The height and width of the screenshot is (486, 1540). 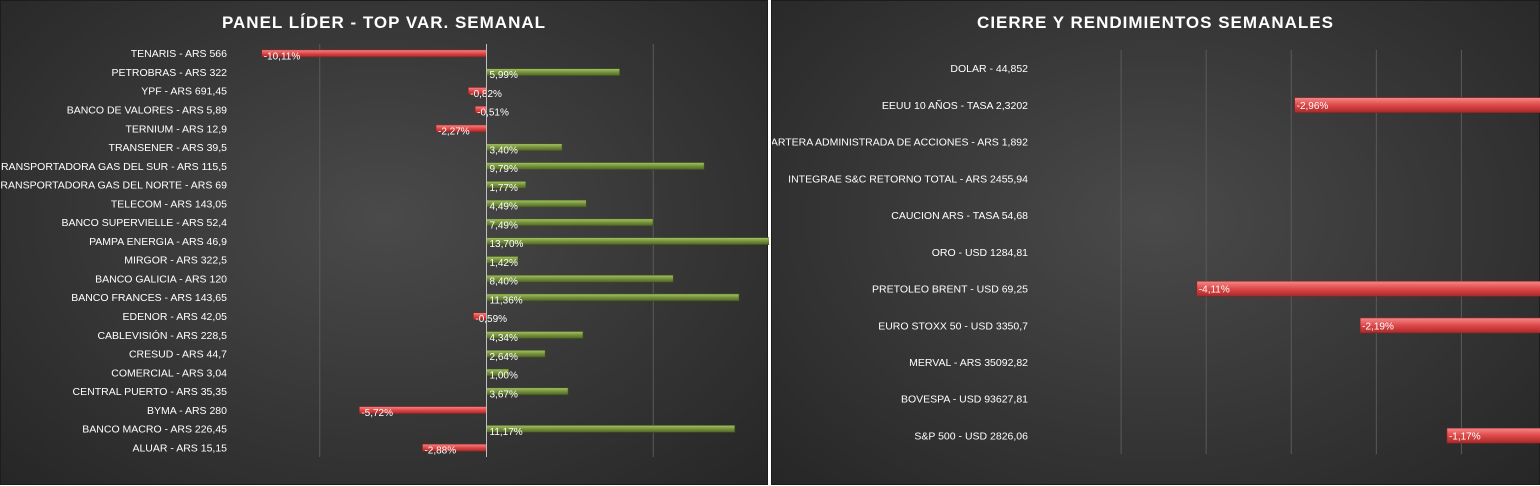 I want to click on data-label: 1,00%, so click(x=504, y=376).